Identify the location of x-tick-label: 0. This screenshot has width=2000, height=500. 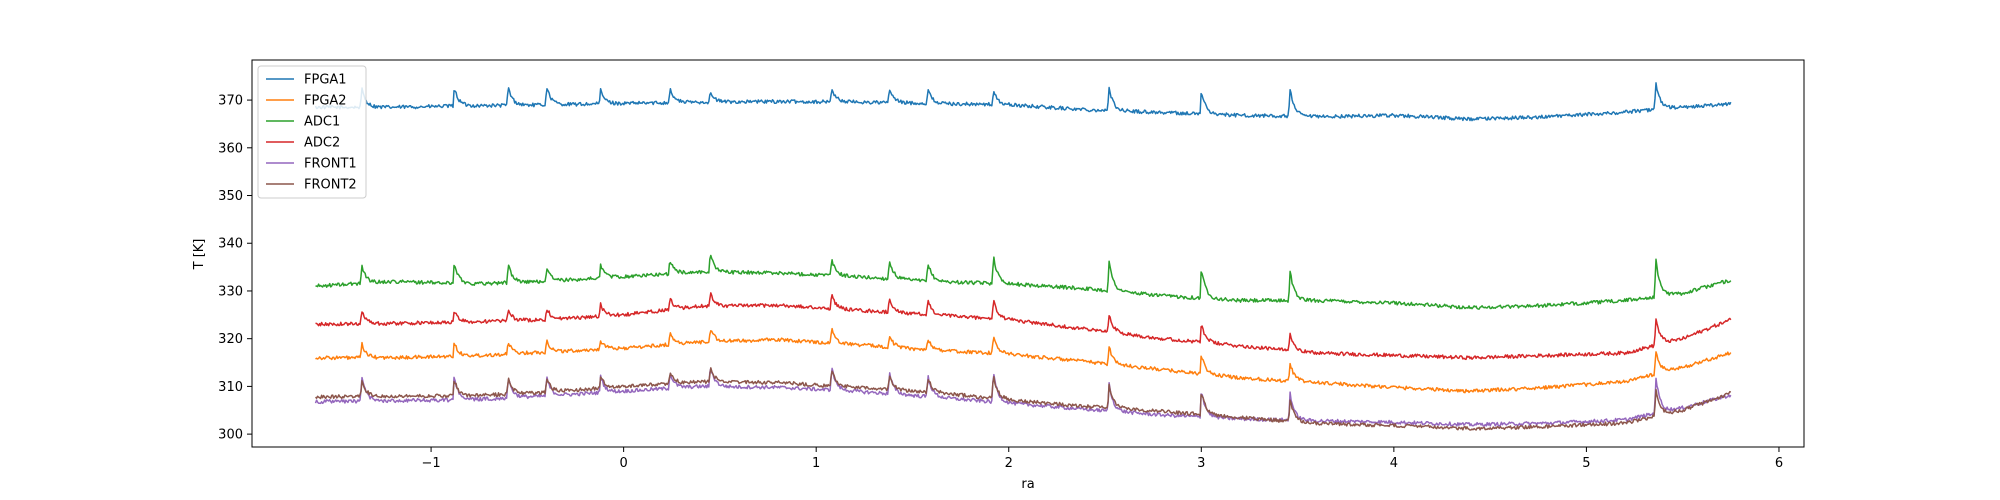
(623, 463).